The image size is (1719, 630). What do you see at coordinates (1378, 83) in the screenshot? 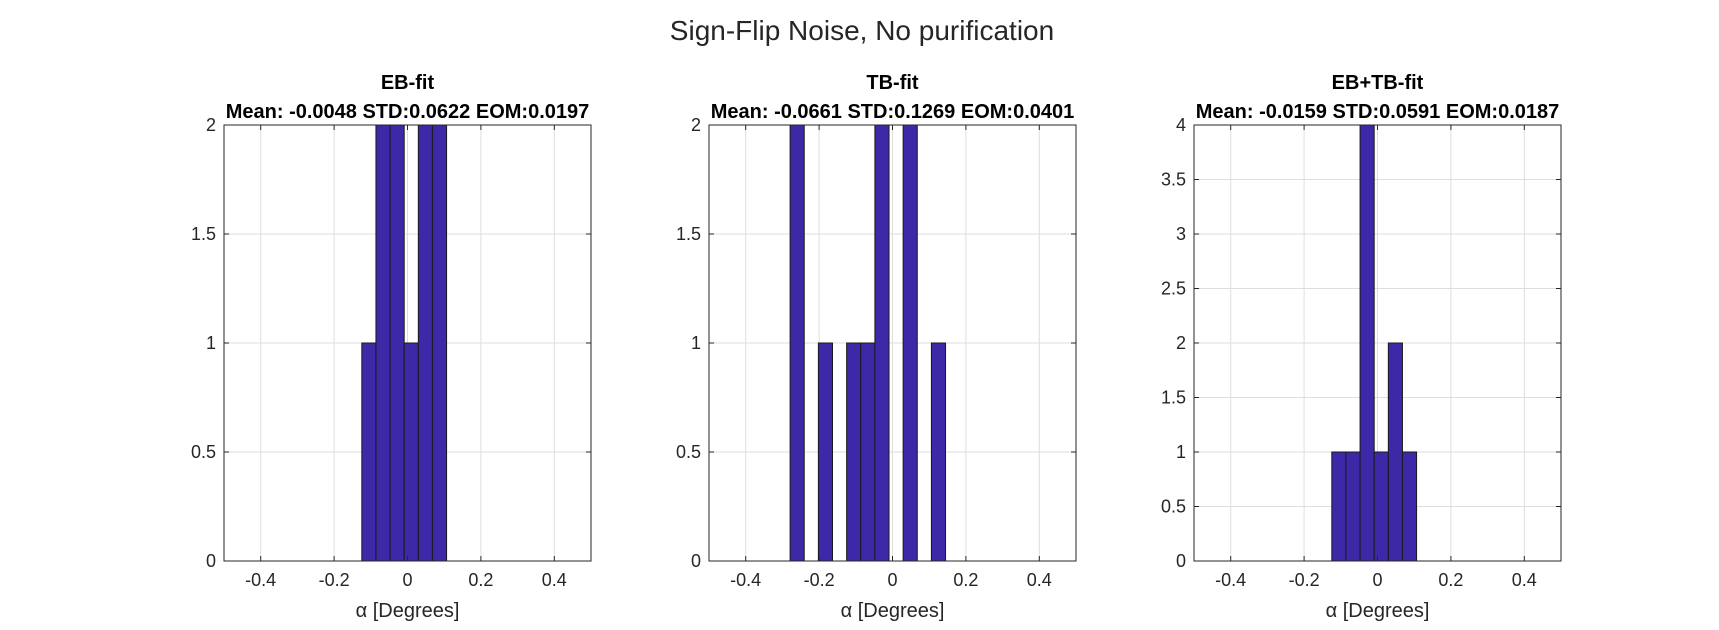
I see `panel-title: EB+TB-fit` at bounding box center [1378, 83].